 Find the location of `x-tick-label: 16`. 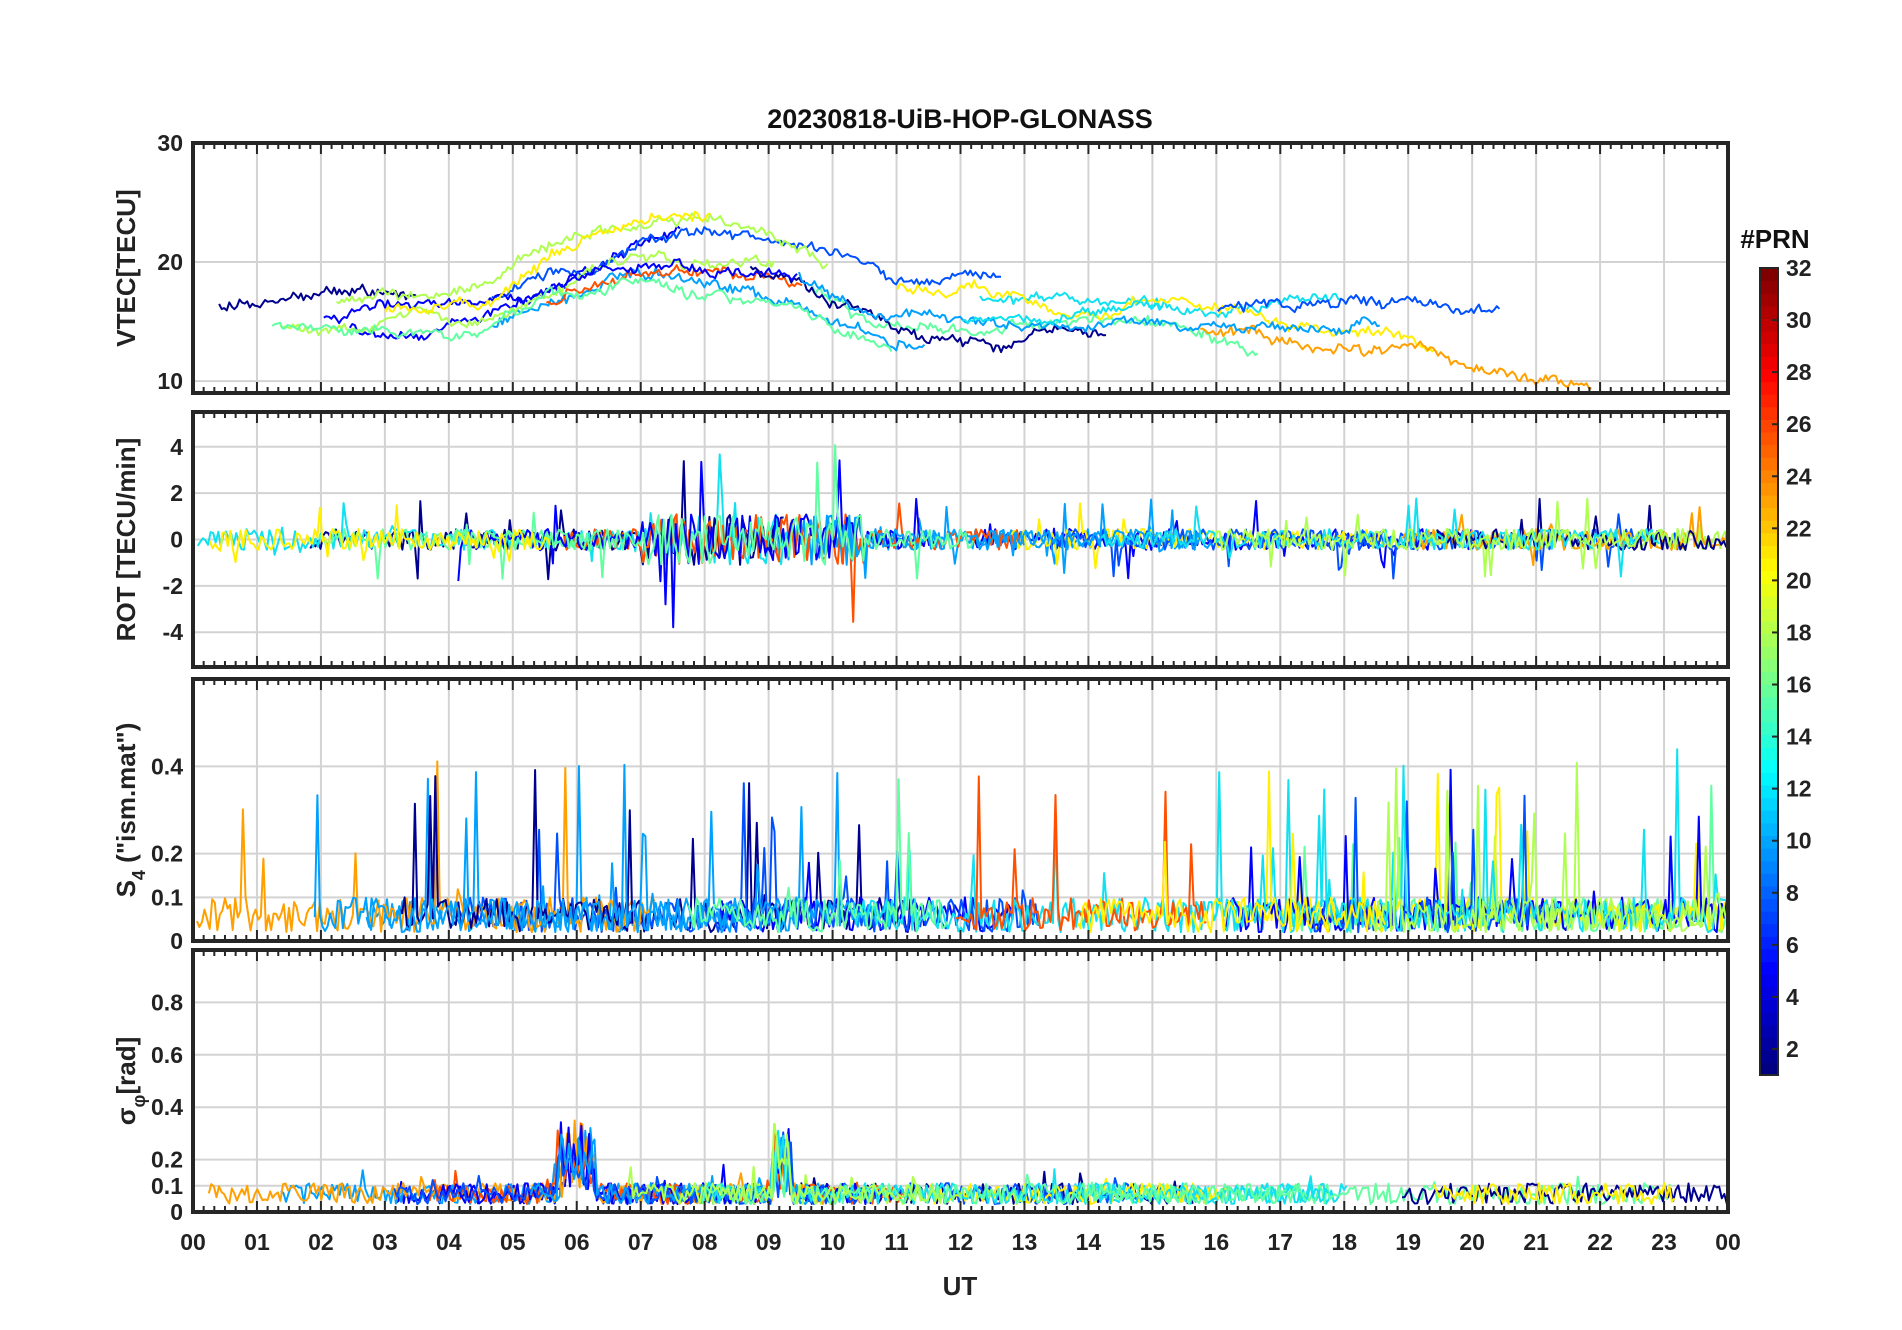

x-tick-label: 16 is located at coordinates (1217, 1242).